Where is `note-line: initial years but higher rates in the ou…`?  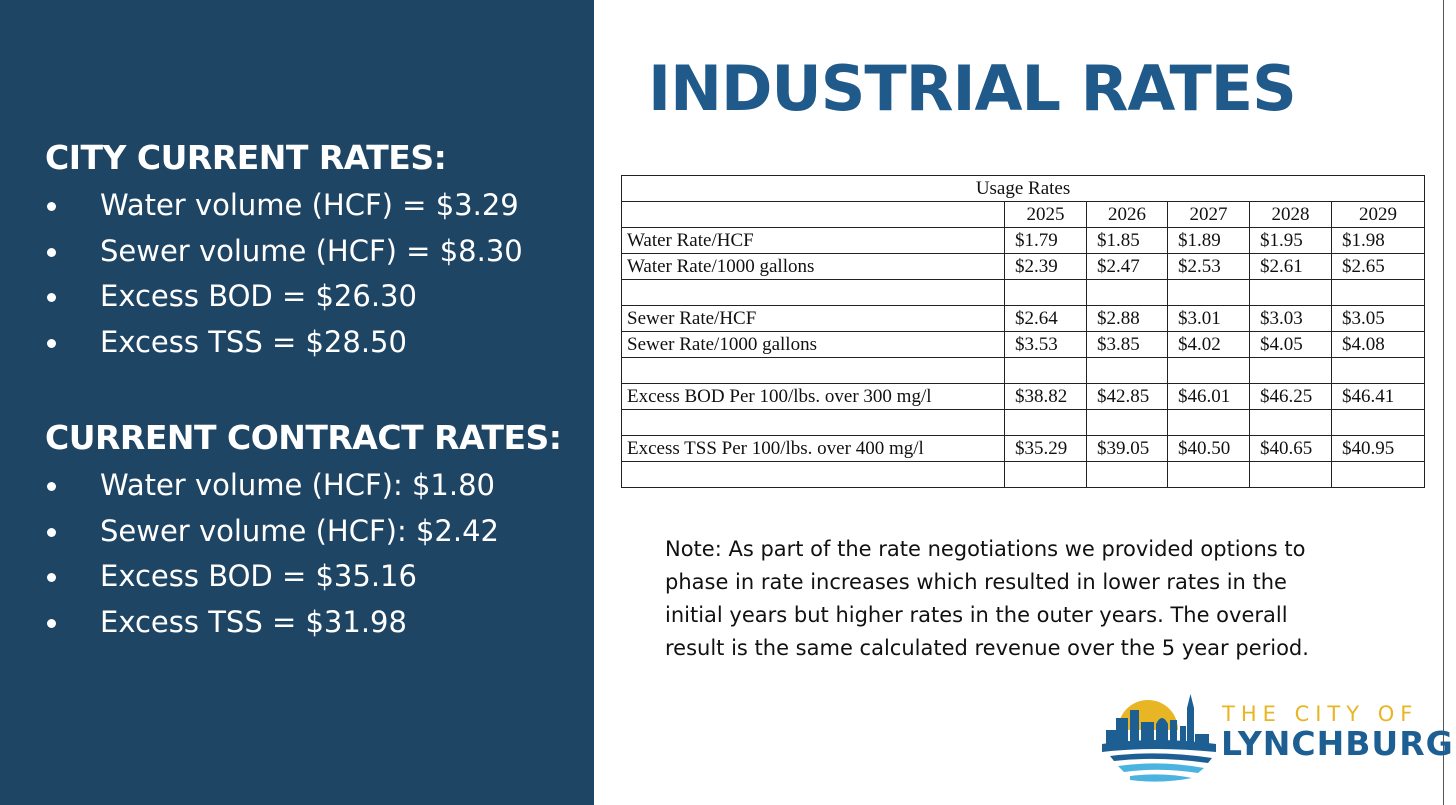
note-line: initial years but higher rates in the ou… is located at coordinates (976, 615).